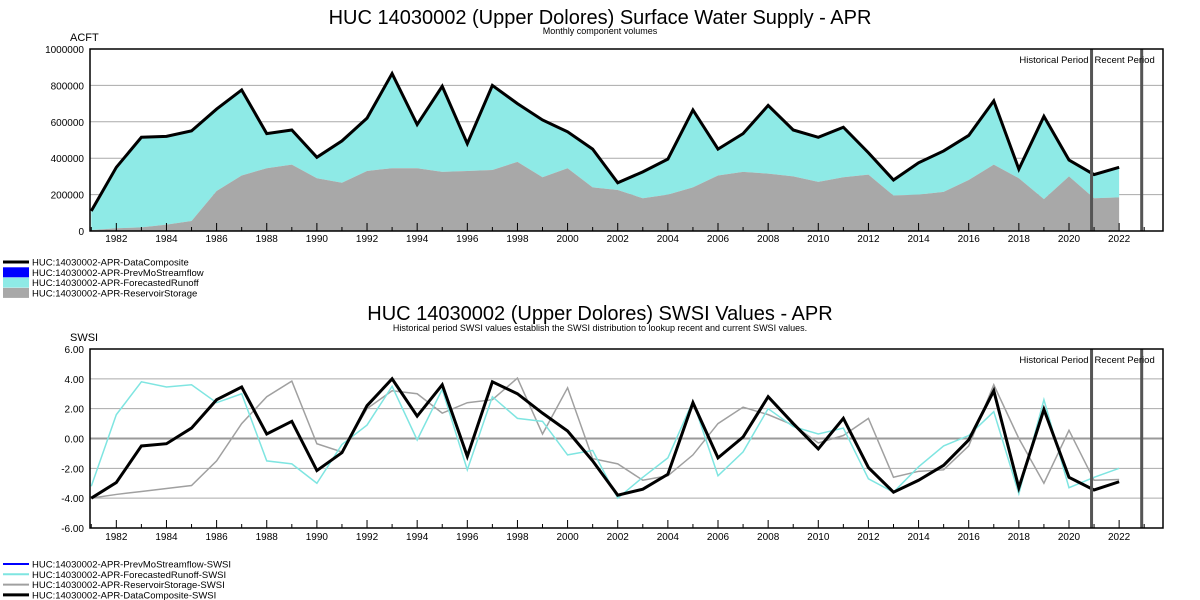 This screenshot has width=1200, height=600. Describe the element at coordinates (129, 575) in the screenshot. I see `legend-label: HUC:14030002-APR-ForecastedRunoff-SWSI` at that location.